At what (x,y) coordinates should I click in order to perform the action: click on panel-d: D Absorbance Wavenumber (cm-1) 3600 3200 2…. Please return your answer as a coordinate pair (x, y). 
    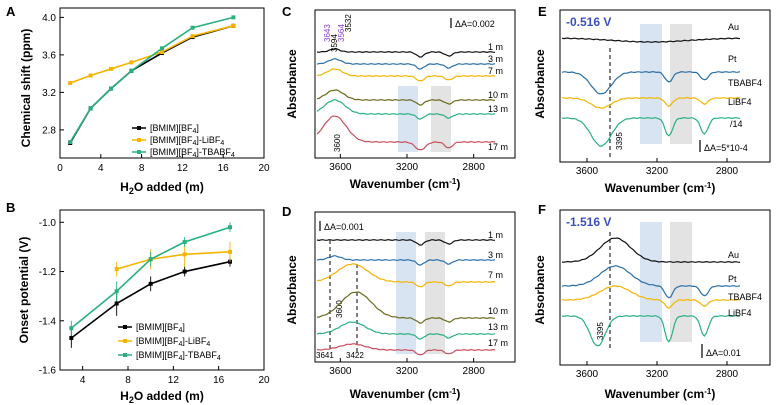
    Looking at the image, I should click on (399, 302).